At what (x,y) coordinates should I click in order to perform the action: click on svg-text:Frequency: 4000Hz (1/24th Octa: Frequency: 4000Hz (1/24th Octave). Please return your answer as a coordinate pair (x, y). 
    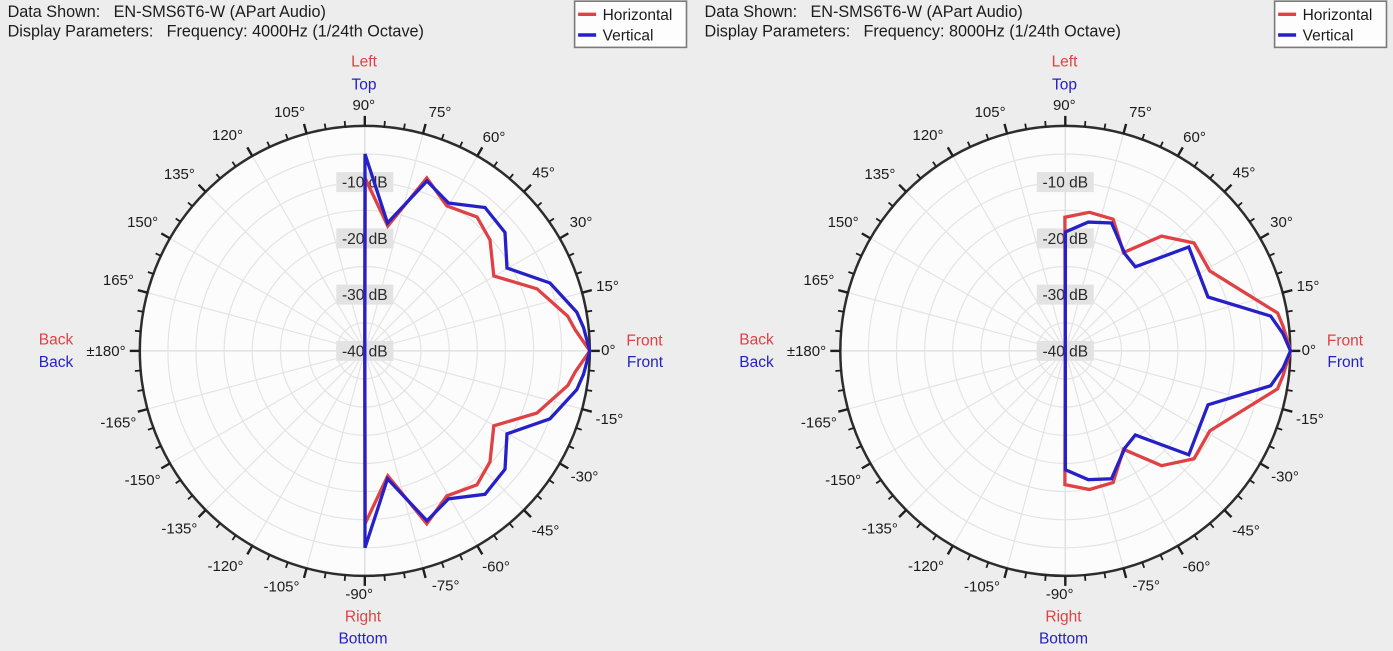
    Looking at the image, I should click on (295, 32).